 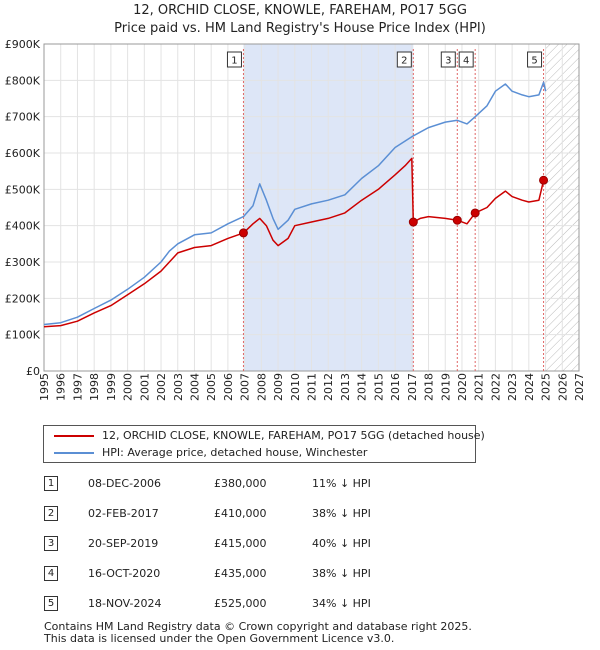 I want to click on x-tick-label: 2003, so click(x=178, y=387).